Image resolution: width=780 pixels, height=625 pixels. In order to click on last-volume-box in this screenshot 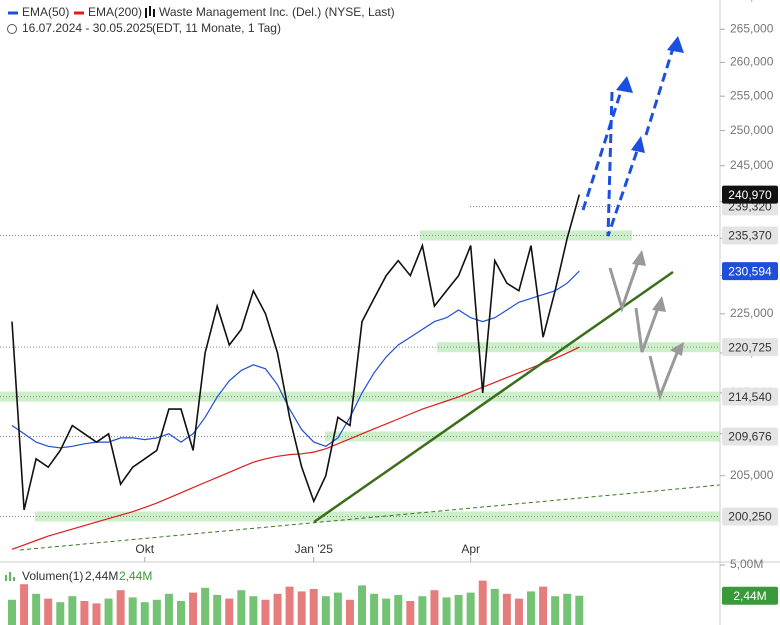, I will do `click(750, 595)`.